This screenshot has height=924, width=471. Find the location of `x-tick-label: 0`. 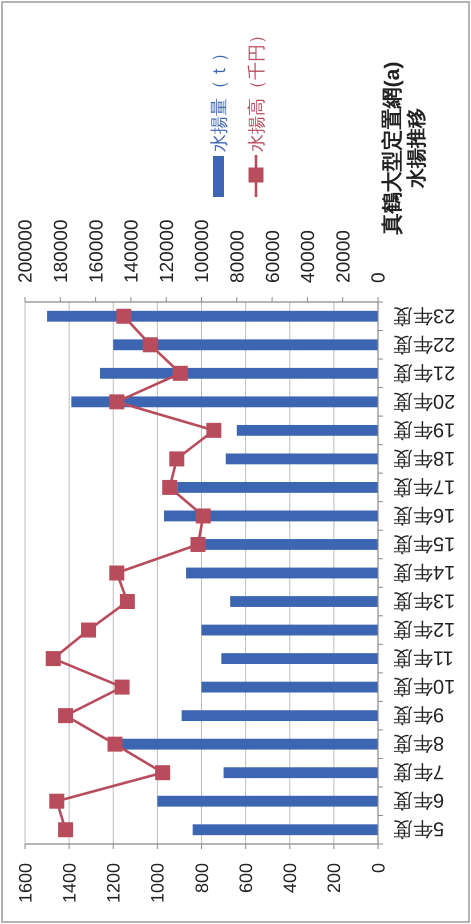

x-tick-label: 0 is located at coordinates (378, 868).